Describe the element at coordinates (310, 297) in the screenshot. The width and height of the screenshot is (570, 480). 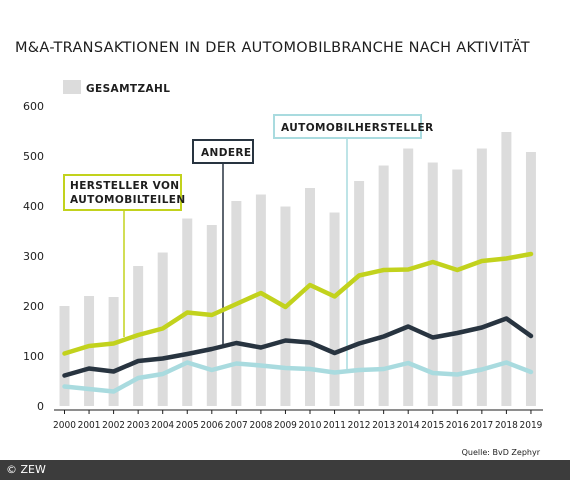
I see `bar-2010` at that location.